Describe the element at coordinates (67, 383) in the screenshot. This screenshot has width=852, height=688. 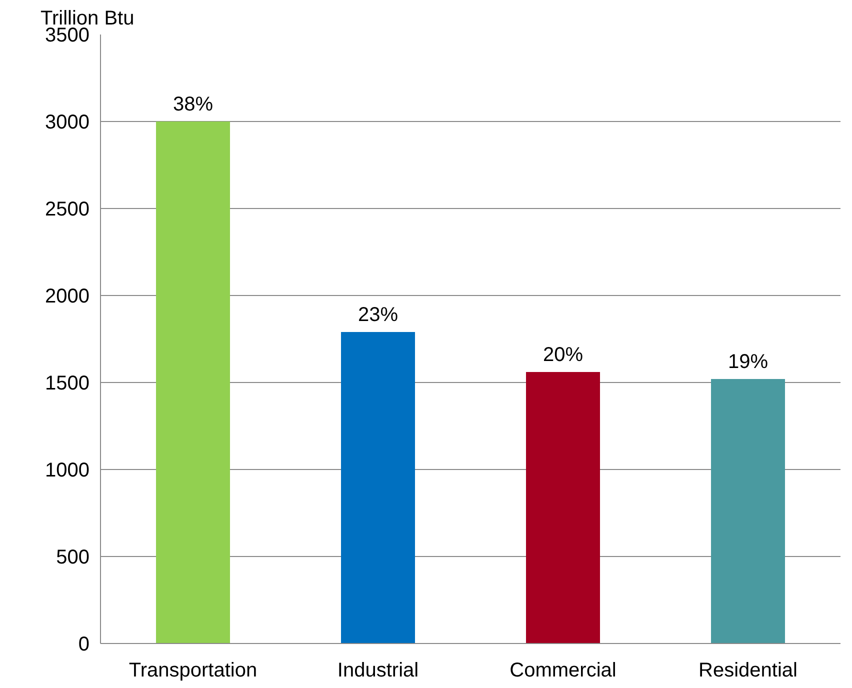
I see `y-tick-label: 1500` at that location.